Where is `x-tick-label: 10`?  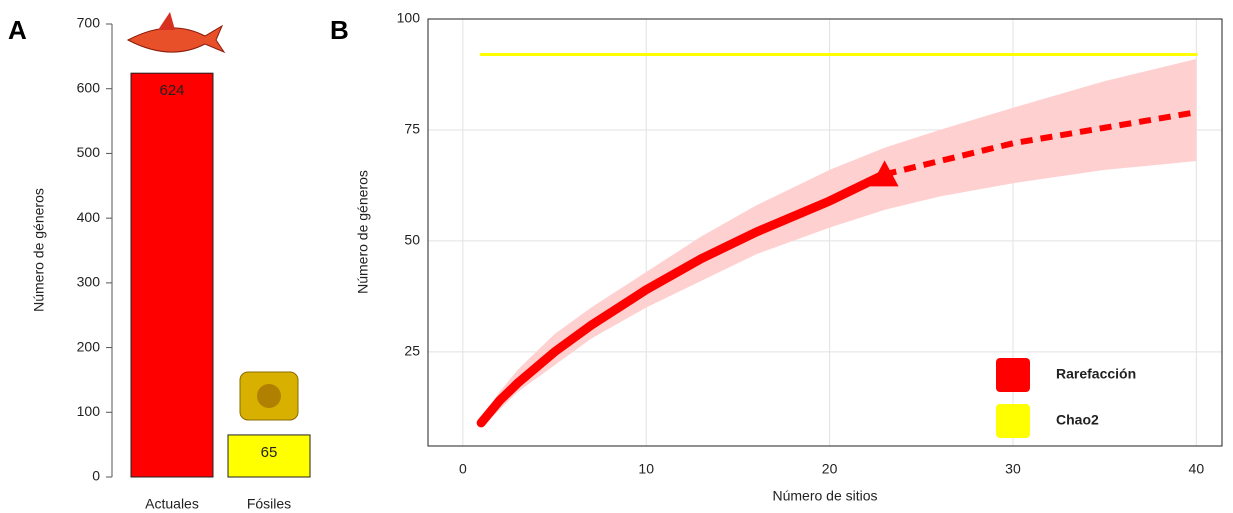
x-tick-label: 10 is located at coordinates (646, 469).